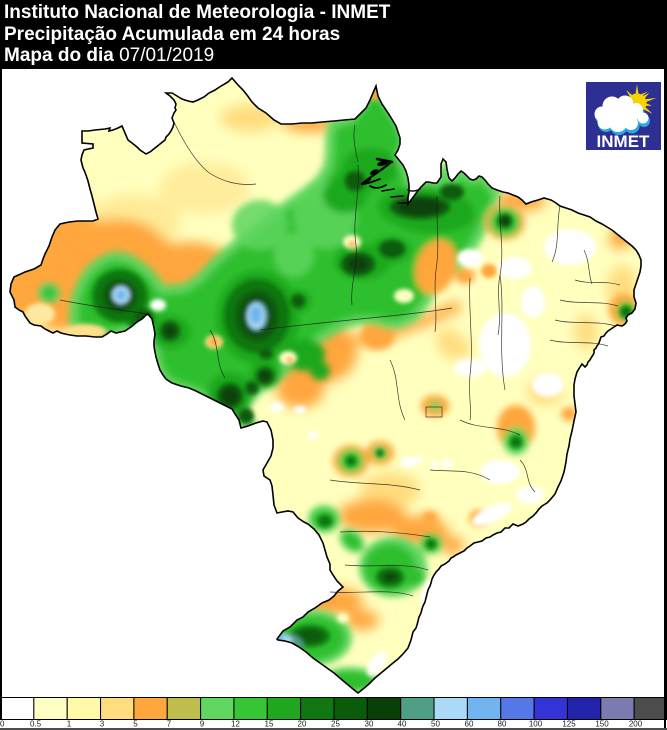 This screenshot has width=667, height=730. I want to click on svg-text: 5, so click(135, 724).